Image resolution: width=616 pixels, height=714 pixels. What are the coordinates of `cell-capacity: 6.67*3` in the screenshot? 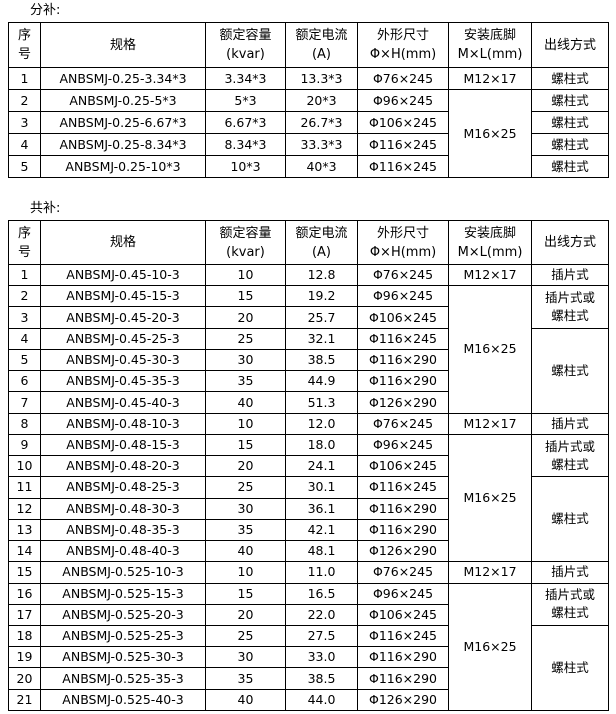 It's located at (245, 122).